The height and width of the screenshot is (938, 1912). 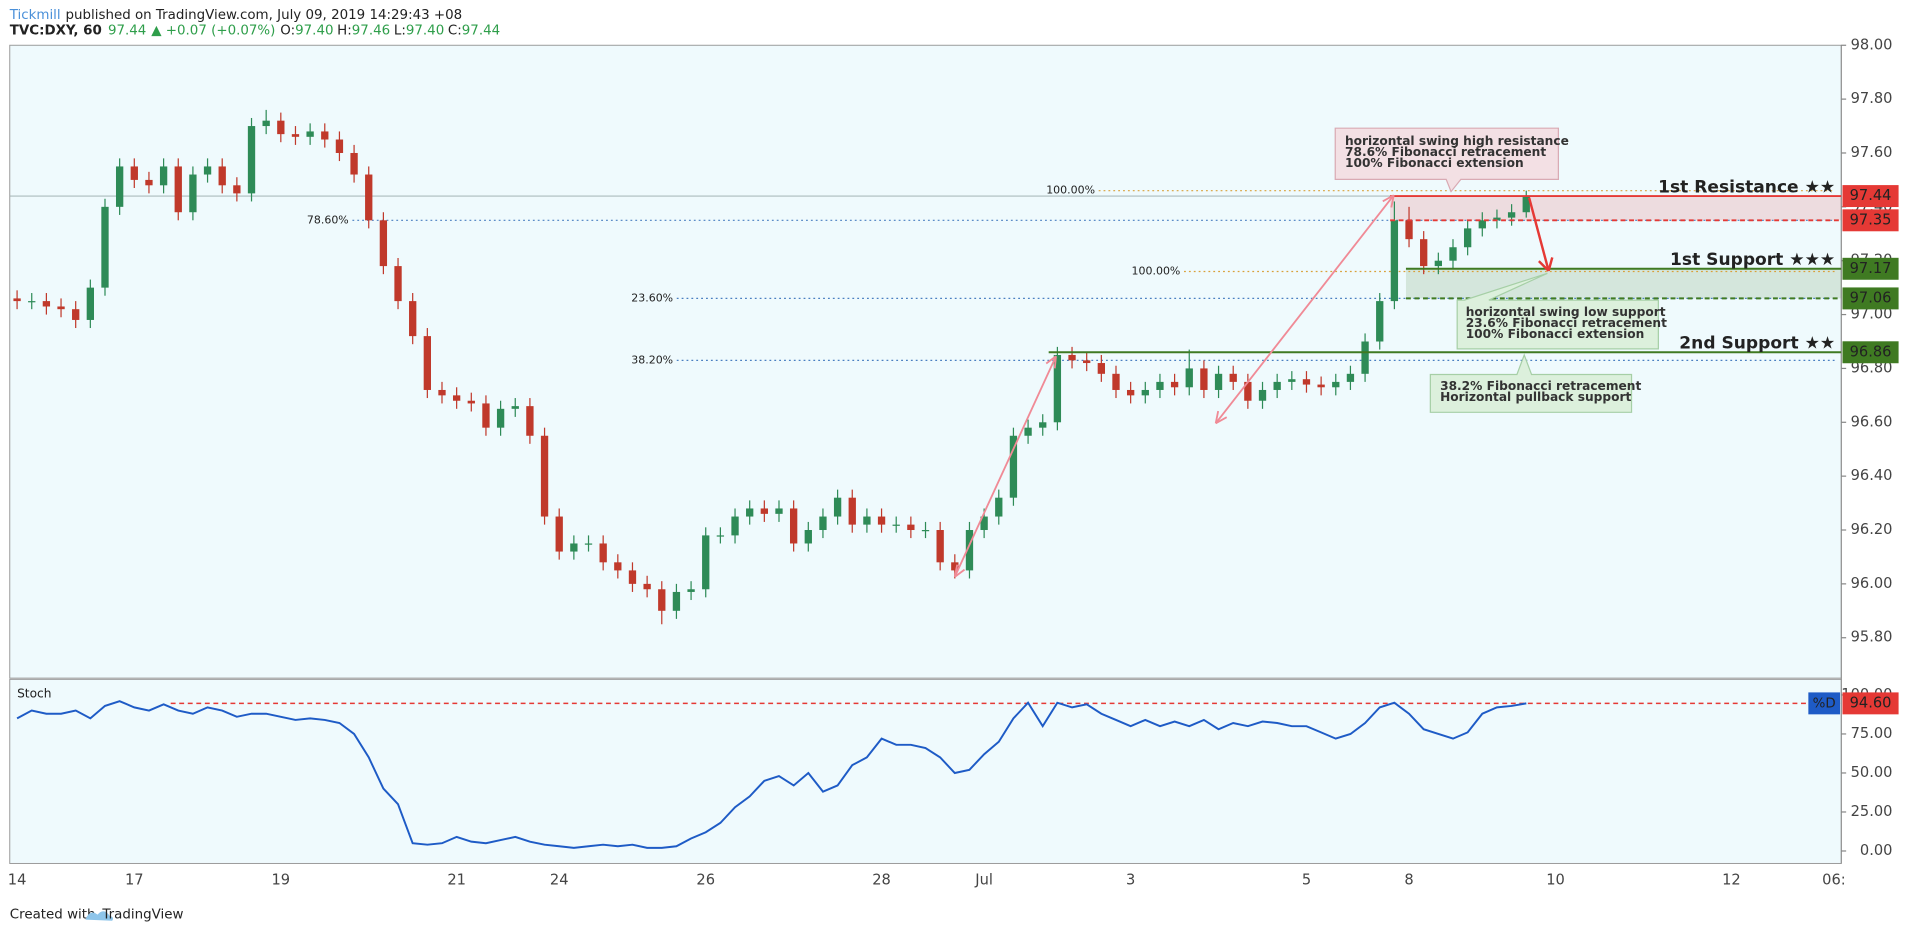 I want to click on y-tick-label: 97.60, so click(x=1872, y=152).